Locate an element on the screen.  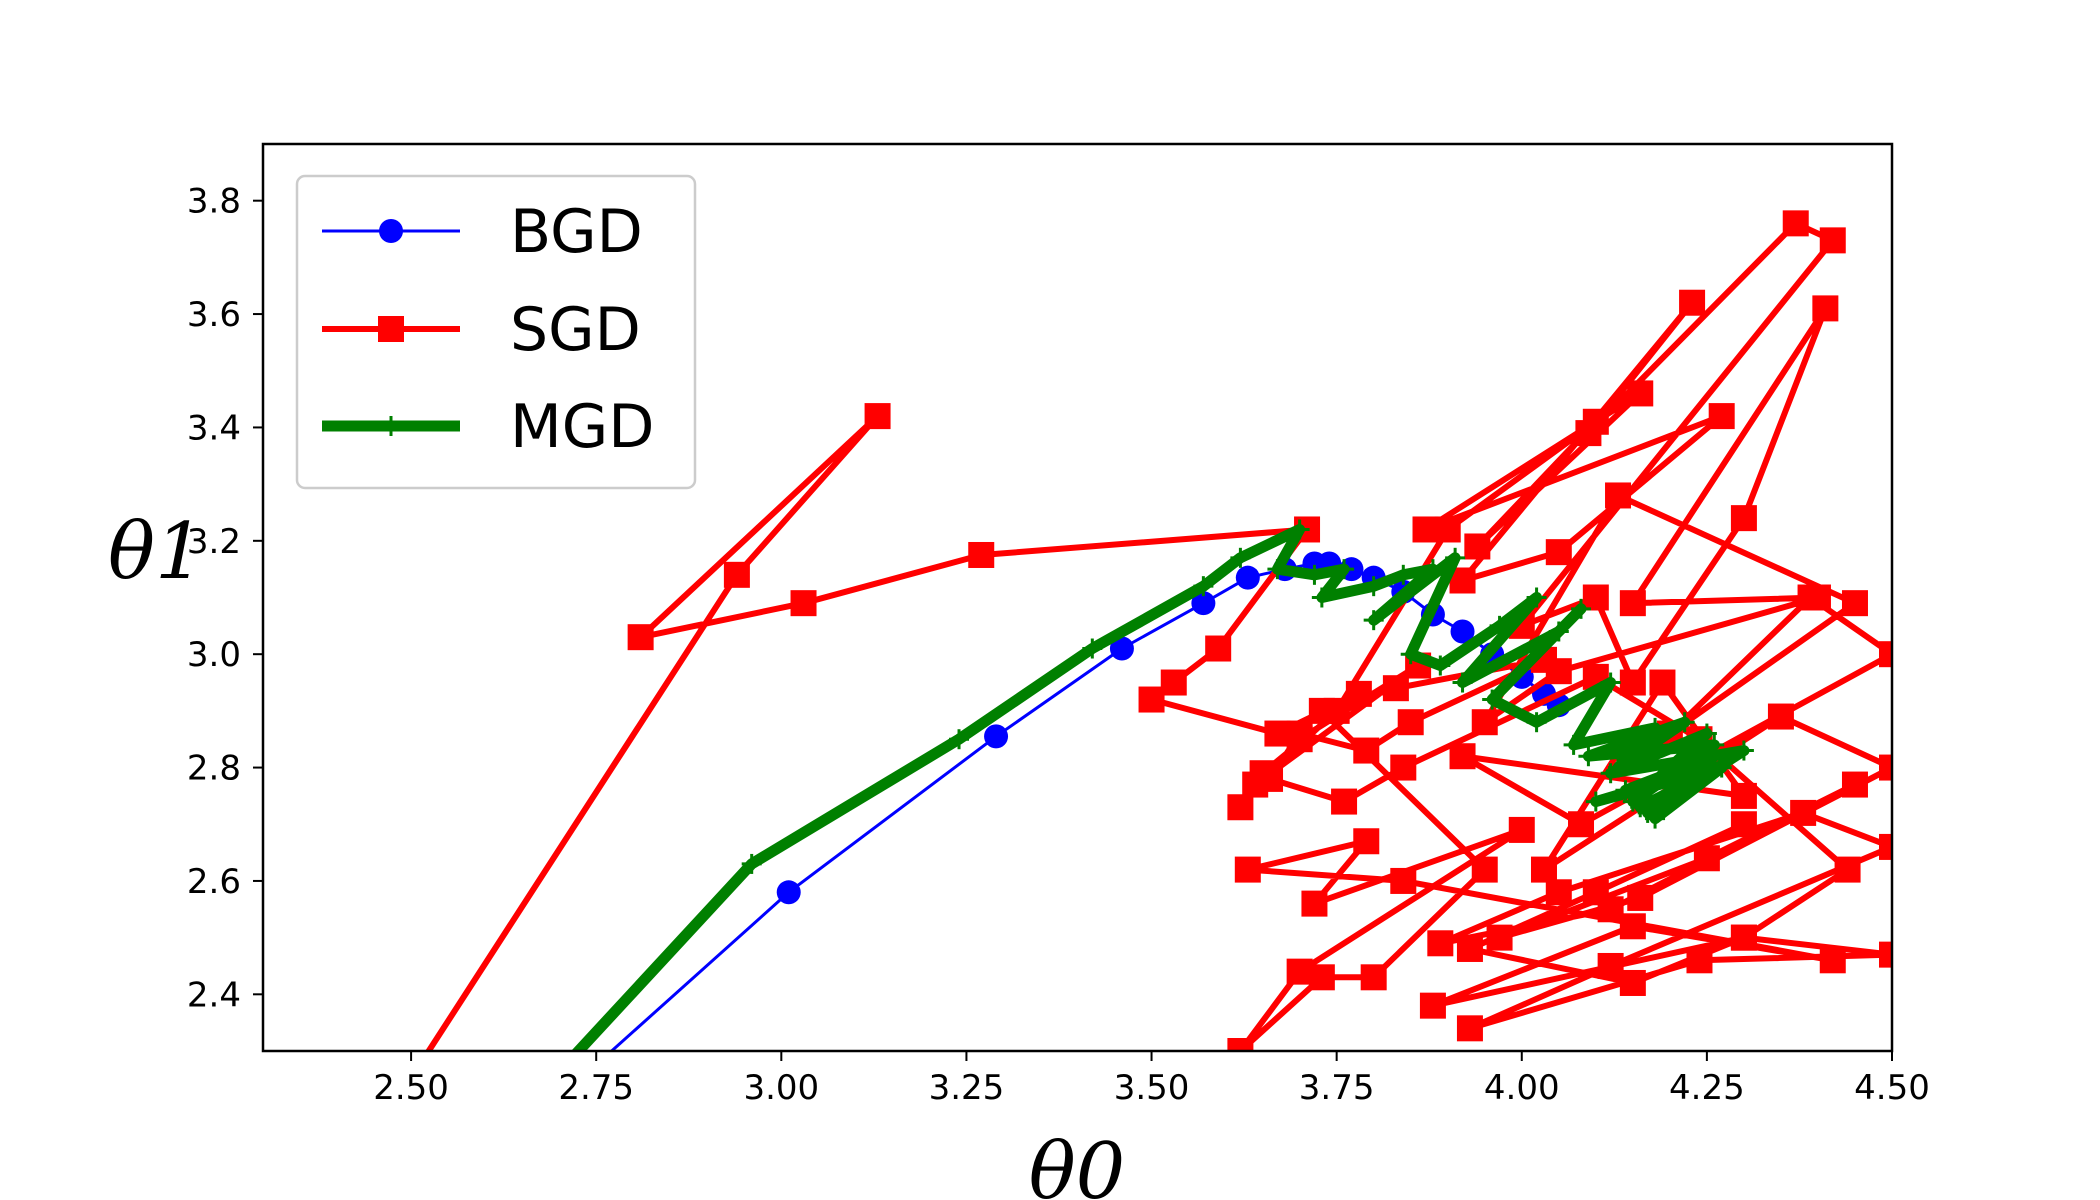
y-tick-label: 3.6 is located at coordinates (214, 315).